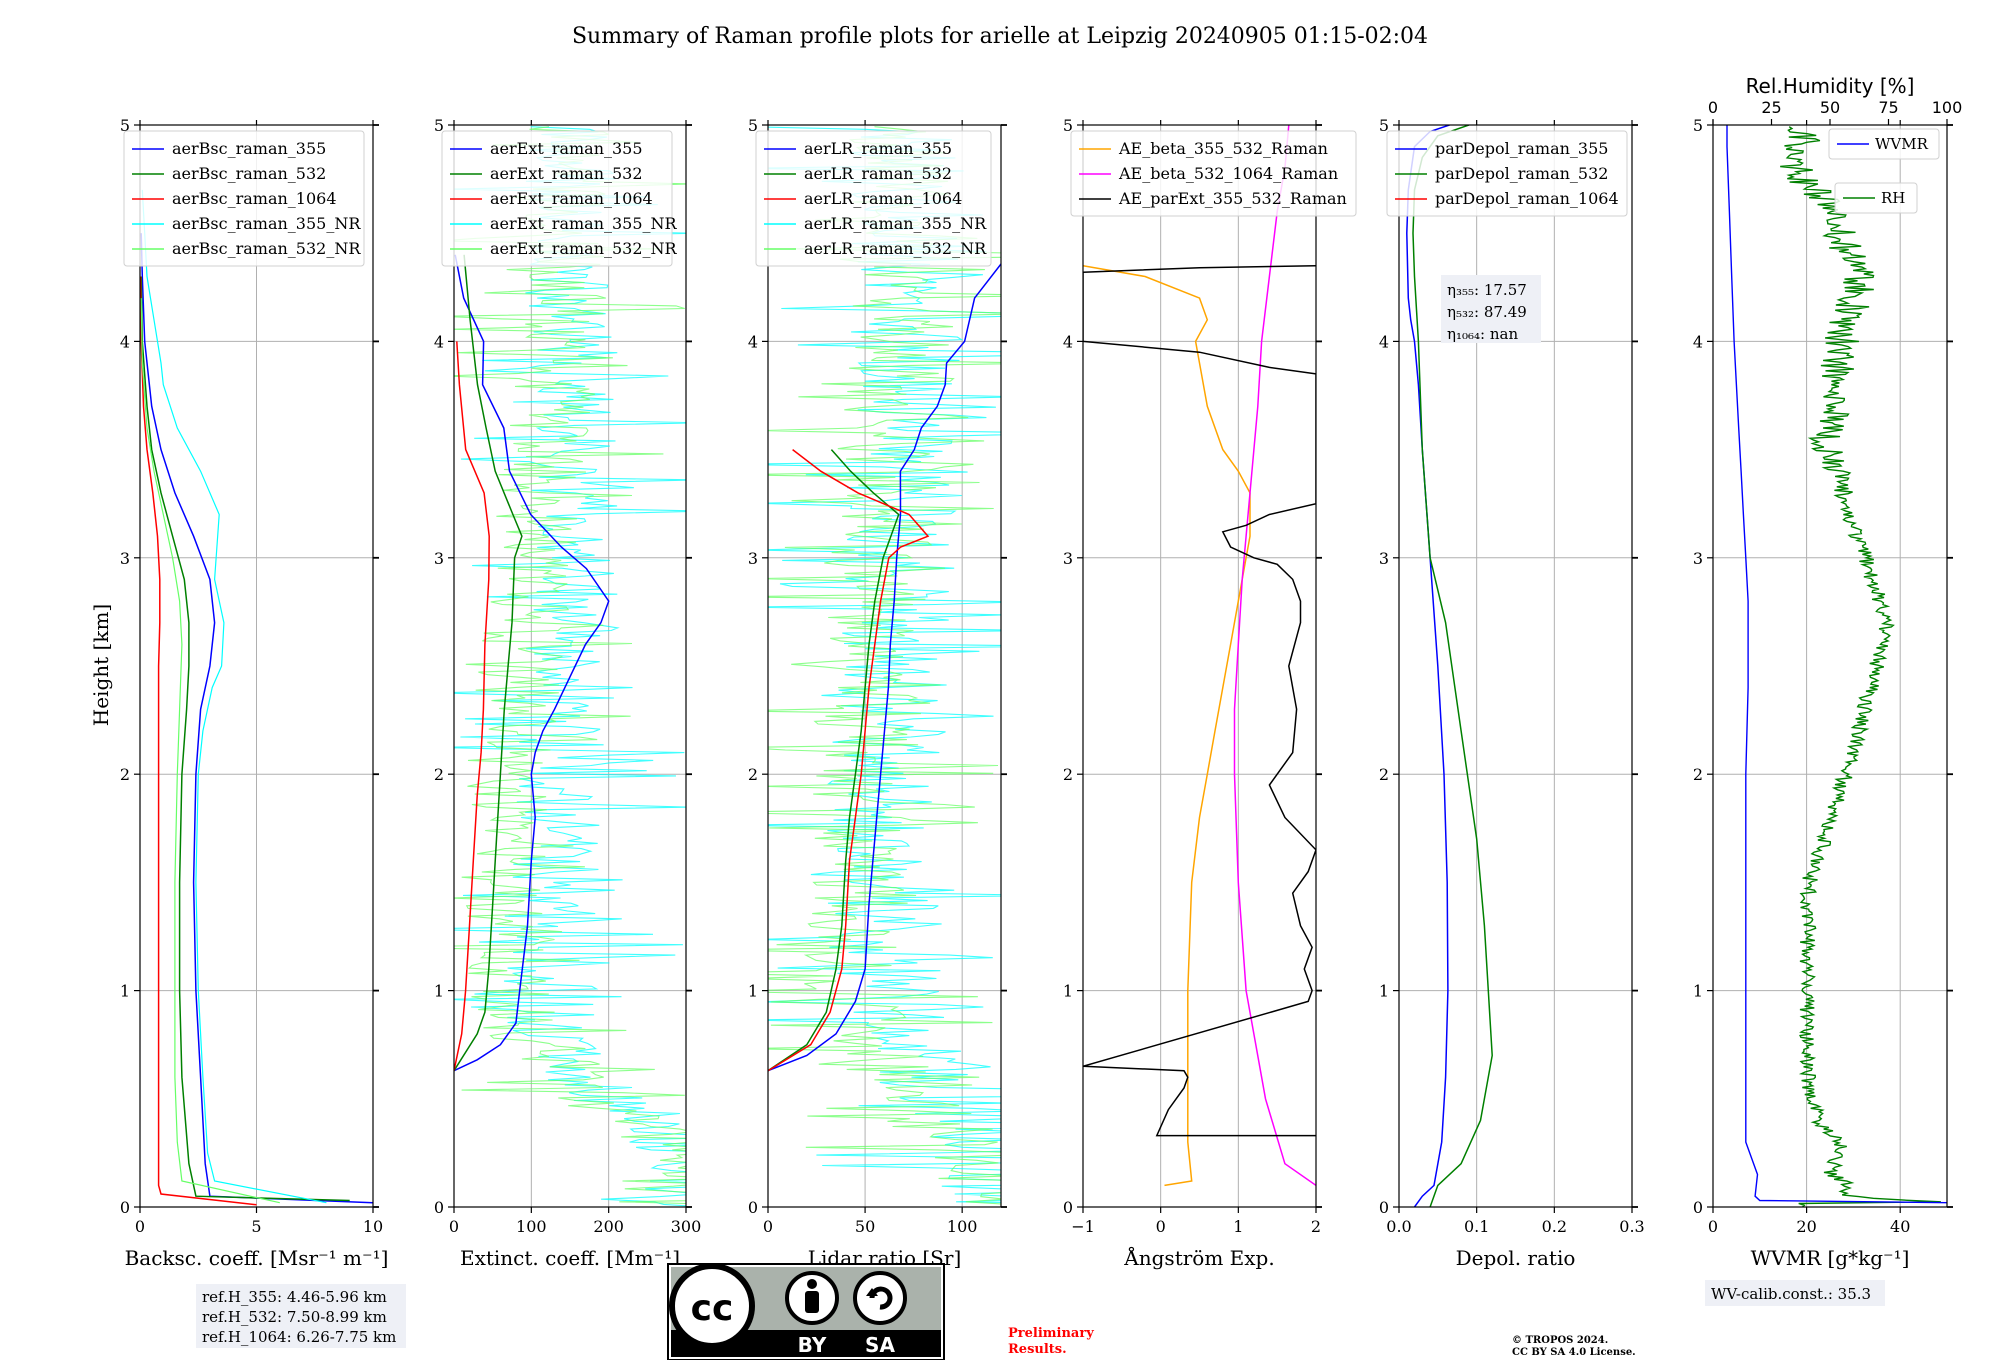 The height and width of the screenshot is (1365, 2000). What do you see at coordinates (1554, 1226) in the screenshot?
I see `x-tick-label: 0.2` at bounding box center [1554, 1226].